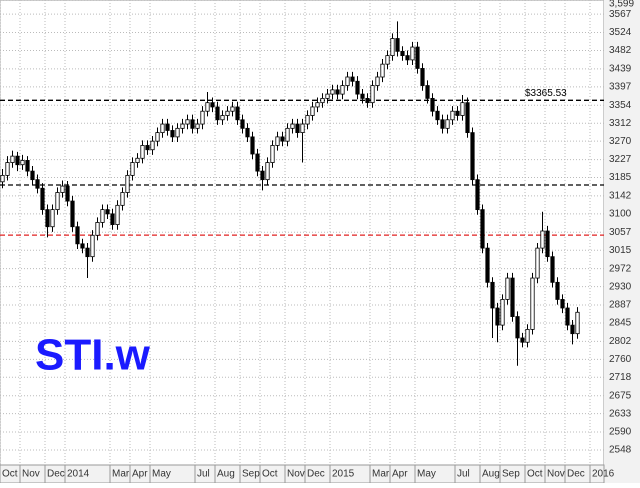 The image size is (640, 488). What do you see at coordinates (620, 159) in the screenshot?
I see `y-tick-label: 3227` at bounding box center [620, 159].